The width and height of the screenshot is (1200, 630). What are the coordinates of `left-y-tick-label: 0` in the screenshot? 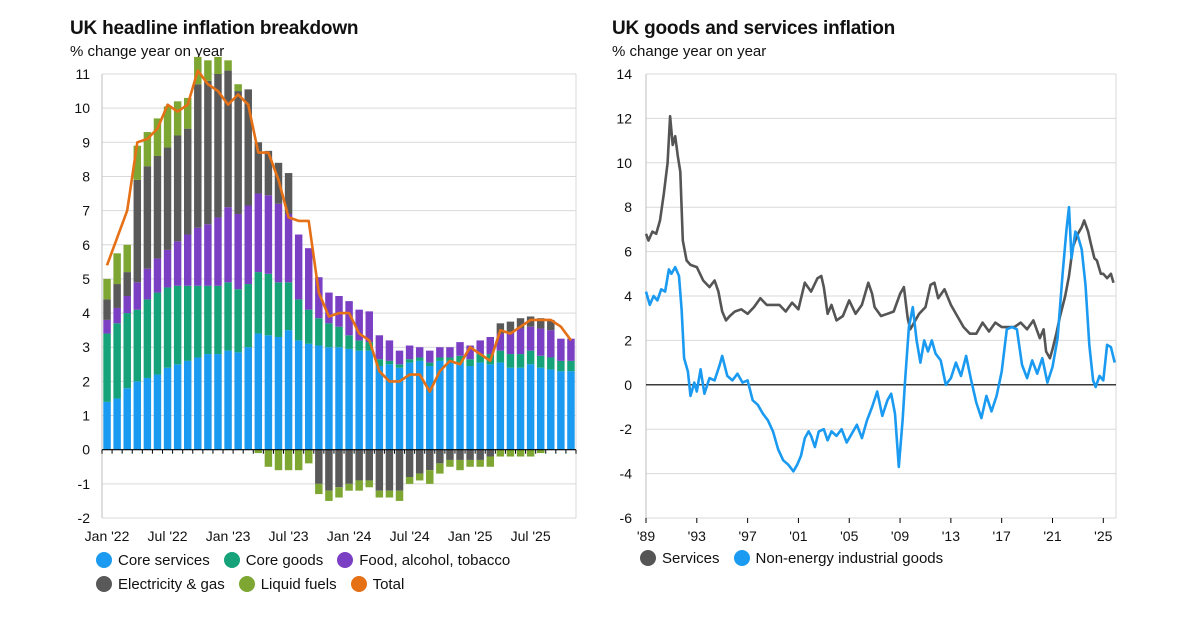 It's located at (86, 450).